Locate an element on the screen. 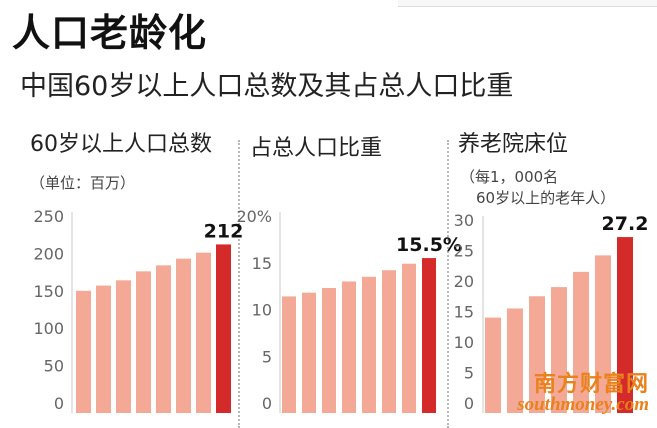 This screenshot has width=657, height=428. y-tick-label: 200 is located at coordinates (48, 253).